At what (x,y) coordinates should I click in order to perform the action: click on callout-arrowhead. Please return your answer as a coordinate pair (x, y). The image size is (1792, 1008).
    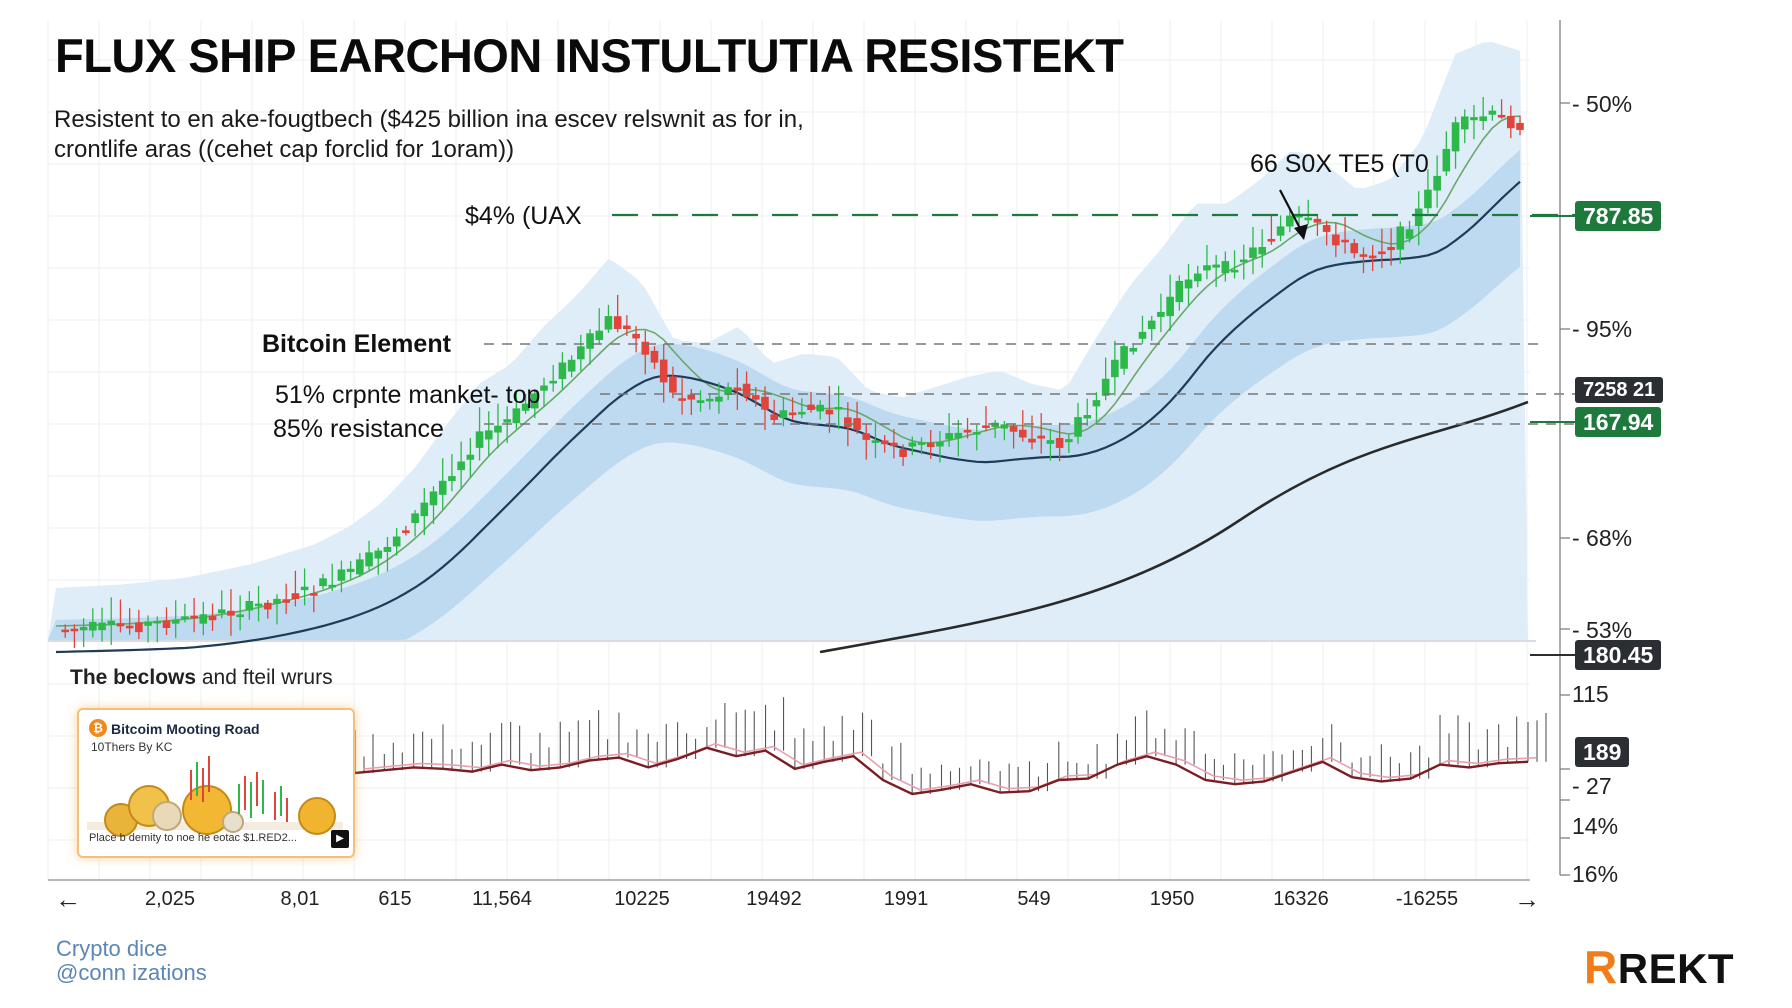
    Looking at the image, I should click on (1301, 232).